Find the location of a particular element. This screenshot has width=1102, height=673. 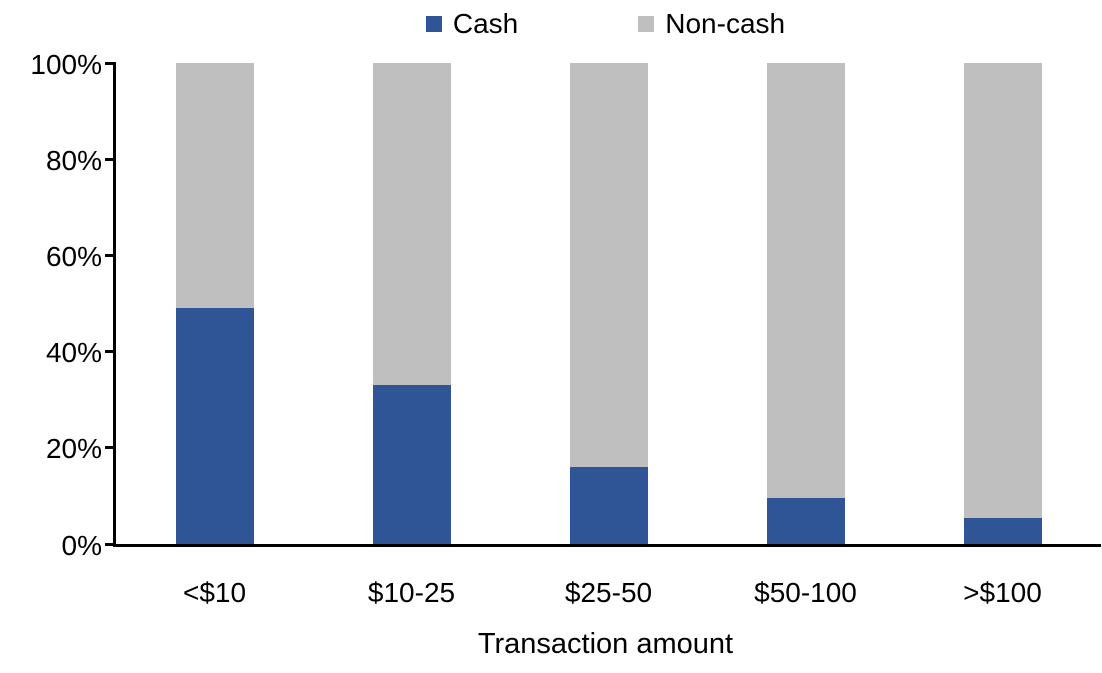

x-tick-label: >$100 is located at coordinates (1002, 592).